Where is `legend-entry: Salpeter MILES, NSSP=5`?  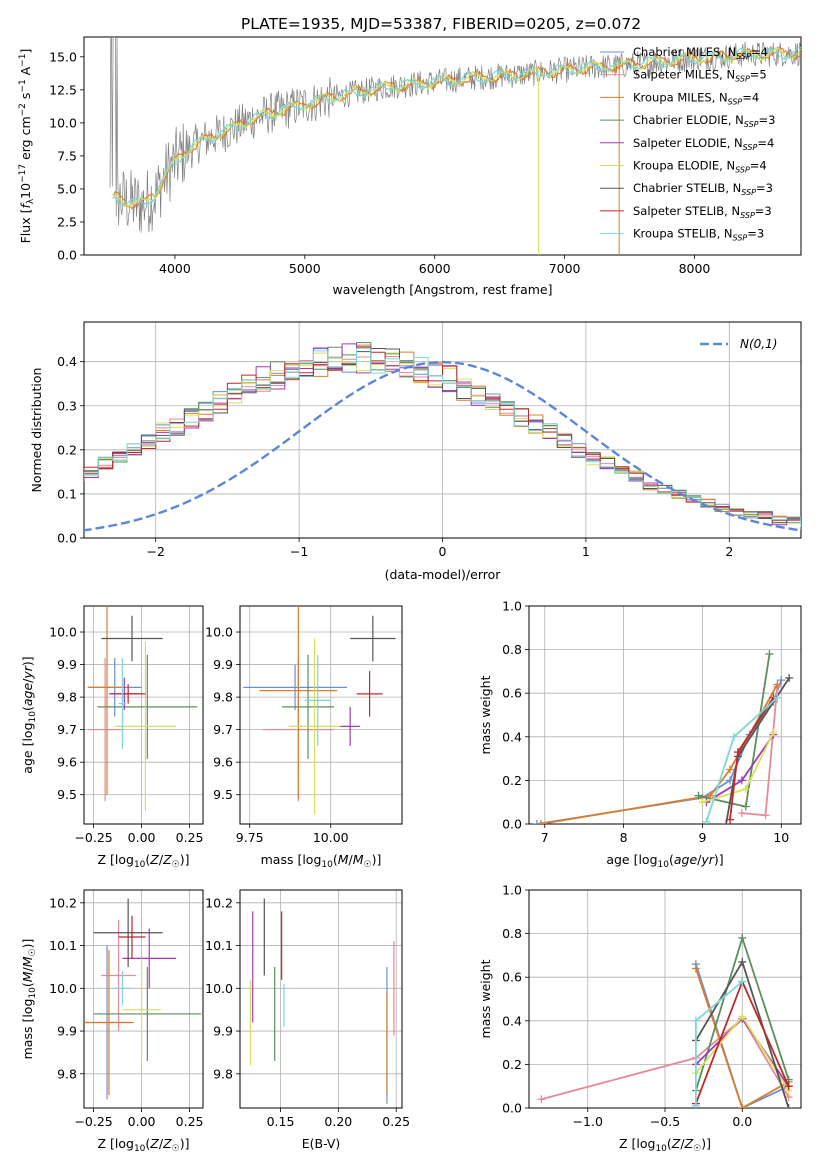 legend-entry: Salpeter MILES, NSSP=5 is located at coordinates (700, 76).